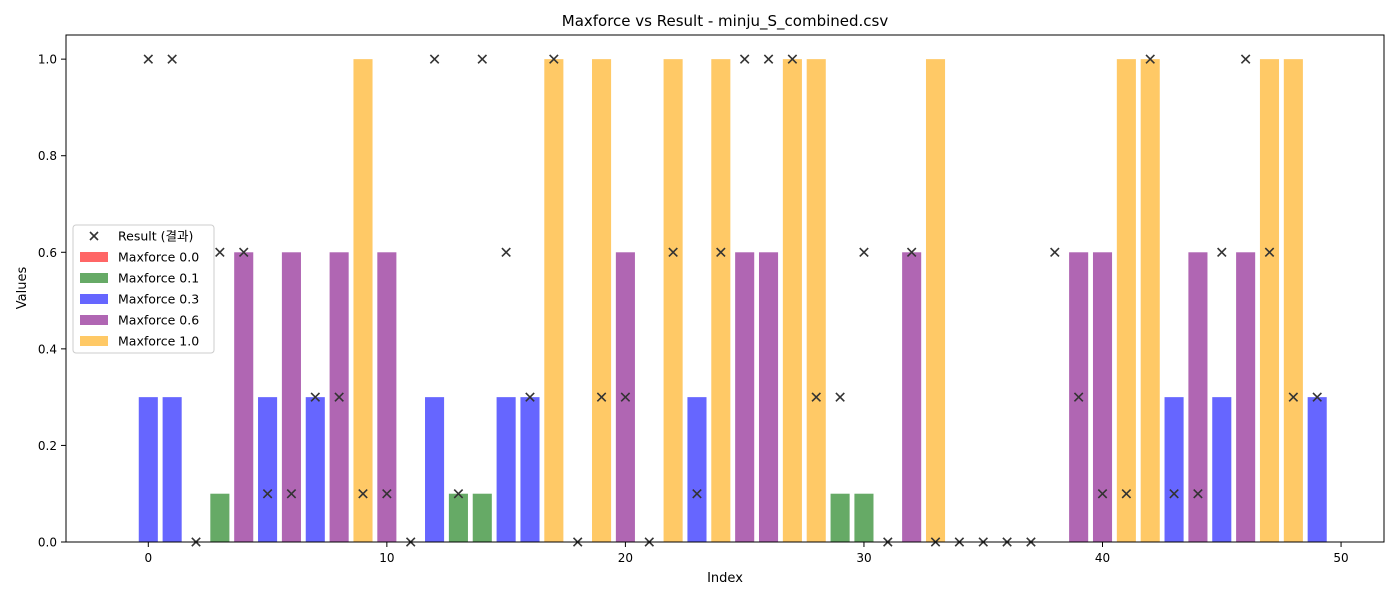 This screenshot has height=600, width=1400. I want to click on legend-item: Maxforce 0.1, so click(139, 278).